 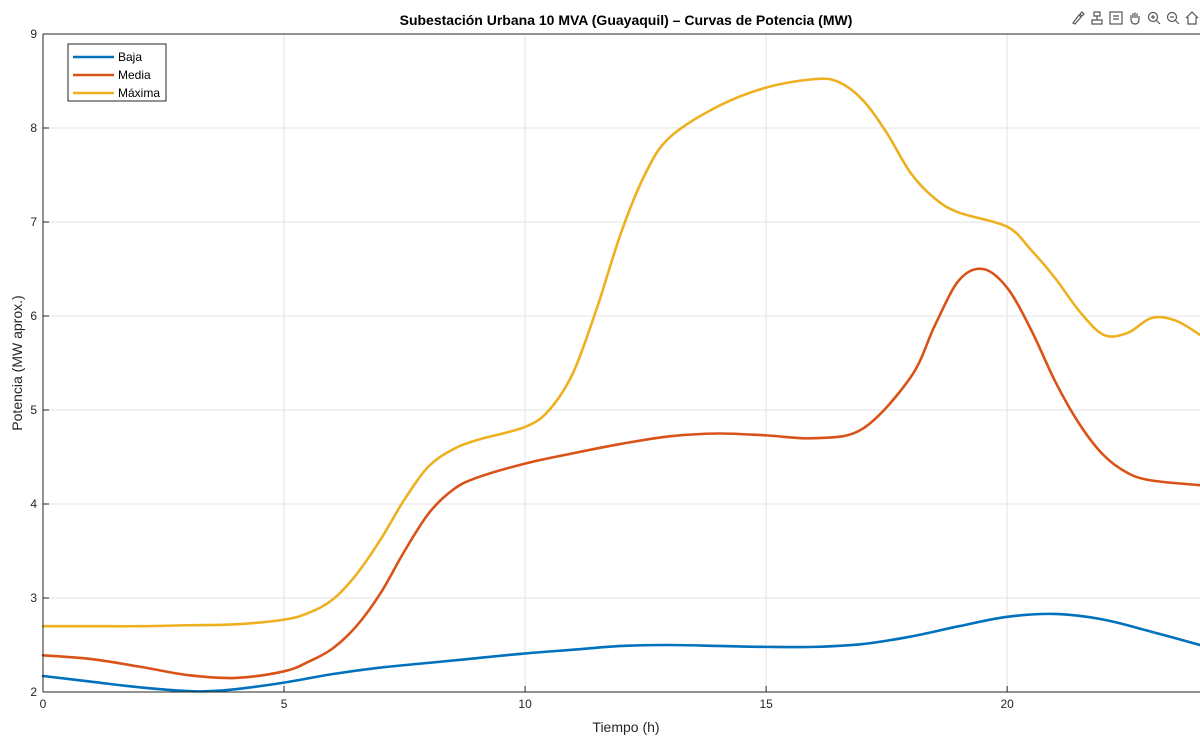 What do you see at coordinates (284, 704) in the screenshot?
I see `x-tick-label: 5` at bounding box center [284, 704].